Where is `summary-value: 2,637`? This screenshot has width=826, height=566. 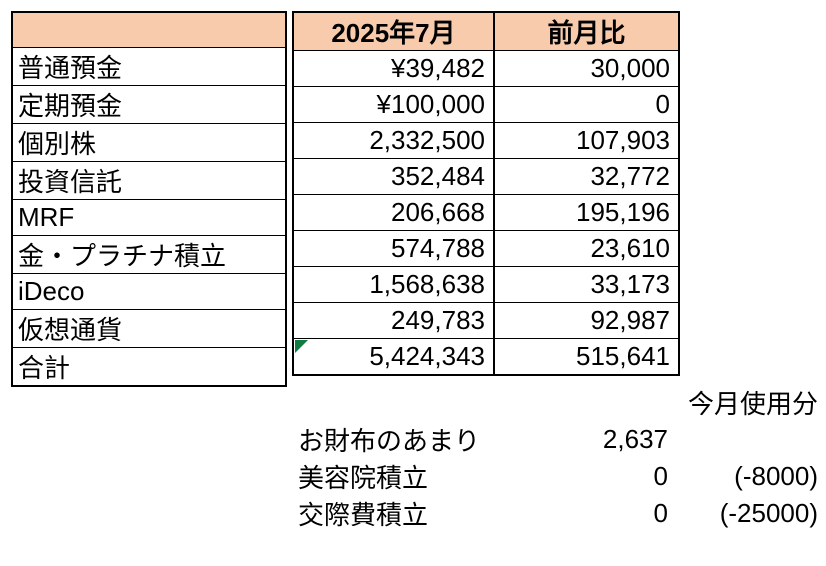 summary-value: 2,637 is located at coordinates (635, 439).